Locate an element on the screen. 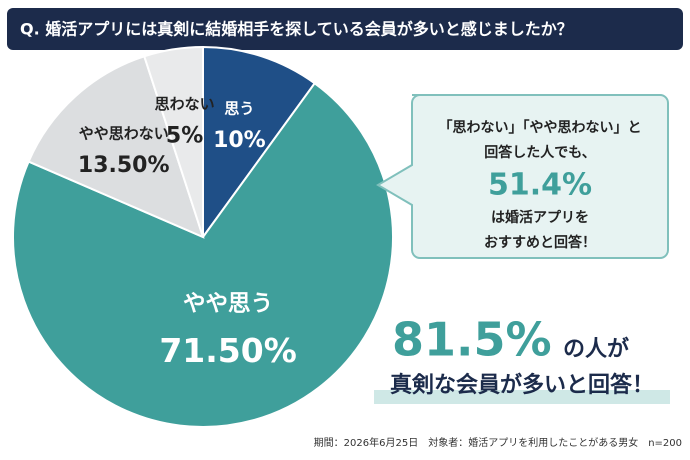 The width and height of the screenshot is (690, 460). headline-number: 81.5% is located at coordinates (472, 340).